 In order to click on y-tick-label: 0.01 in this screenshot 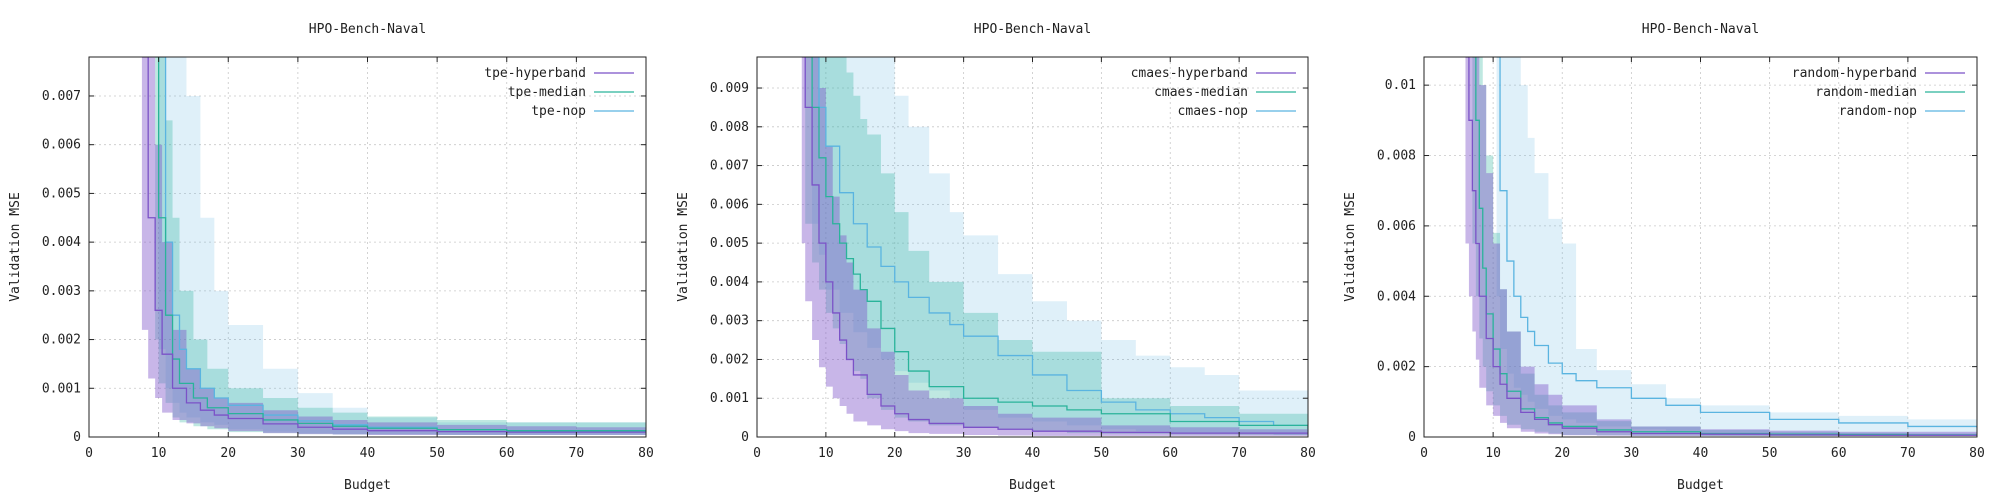, I will do `click(1400, 85)`.